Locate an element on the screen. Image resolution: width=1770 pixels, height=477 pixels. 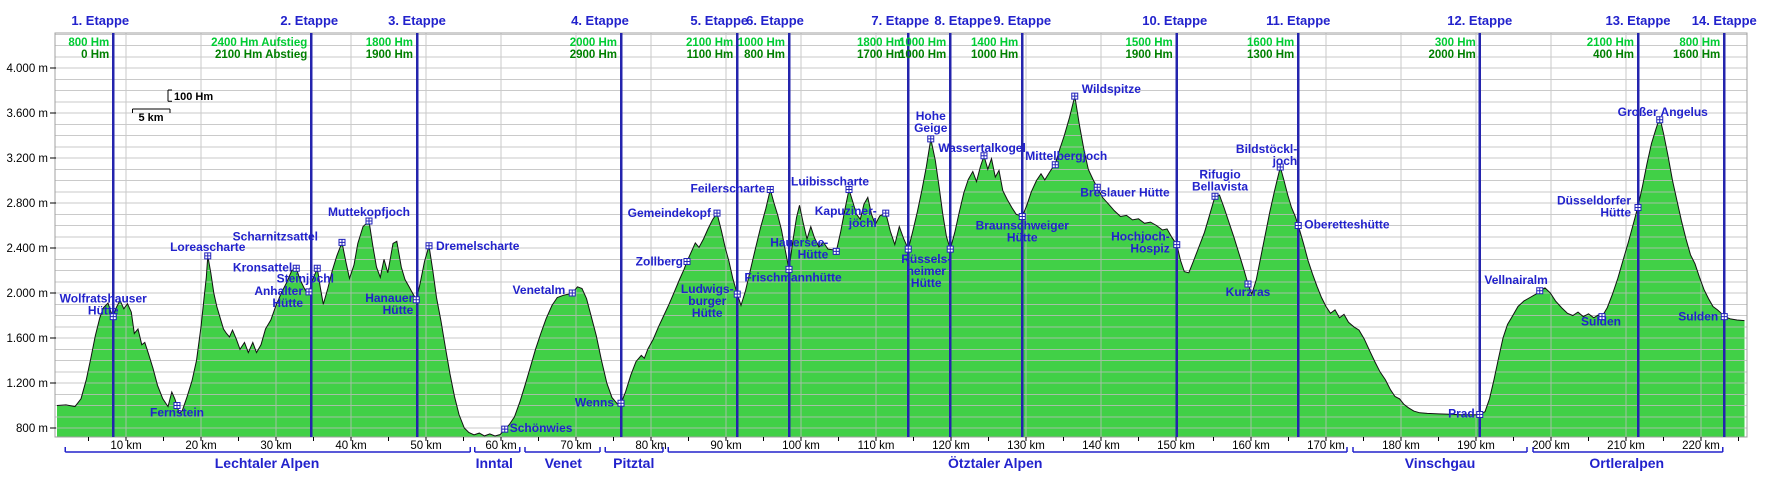
marker-label: Anhalter is located at coordinates (278, 291).